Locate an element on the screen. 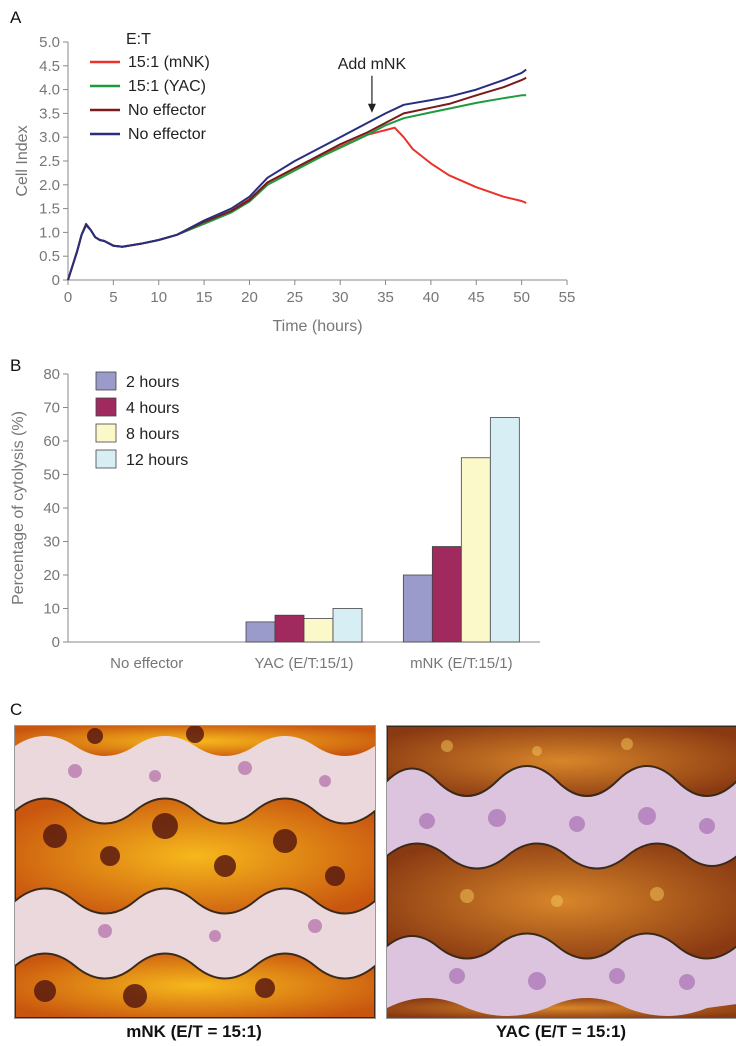 Image resolution: width=736 pixels, height=1046 pixels. y-tick-label: 1.0 is located at coordinates (49, 232).